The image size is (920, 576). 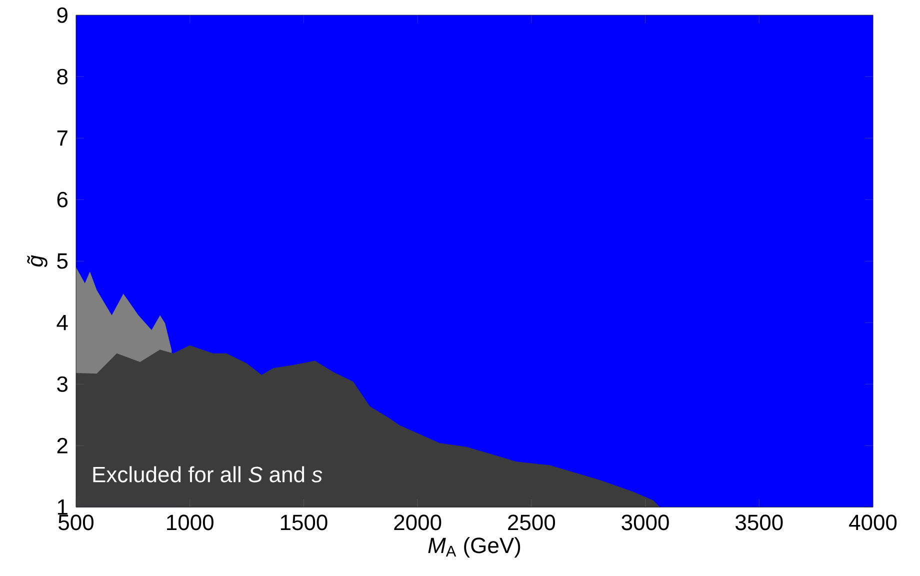 I want to click on x-axis-title: M$_{A}$ (GeV), so click(x=474, y=547).